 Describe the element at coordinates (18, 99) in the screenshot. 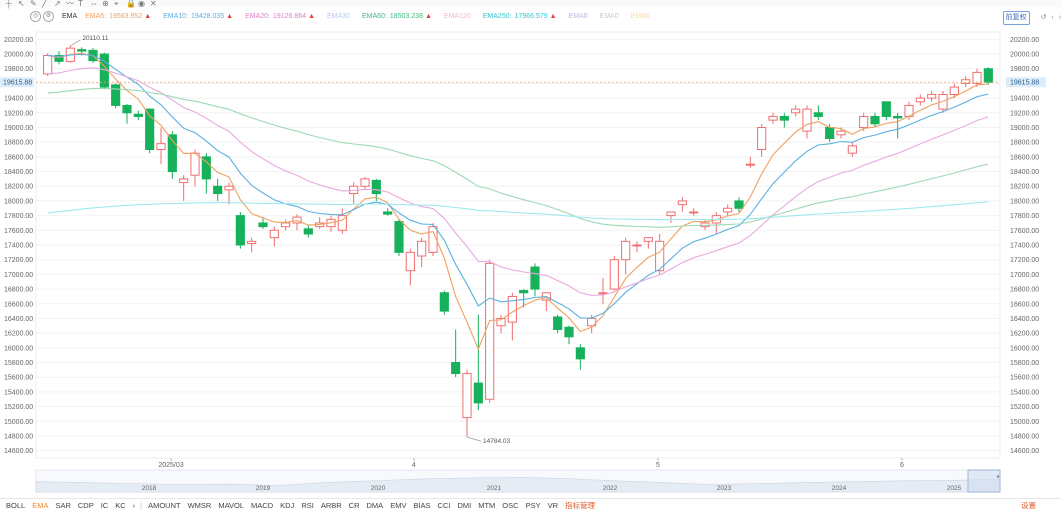

I see `y-tick-label-left: 19400.00` at that location.